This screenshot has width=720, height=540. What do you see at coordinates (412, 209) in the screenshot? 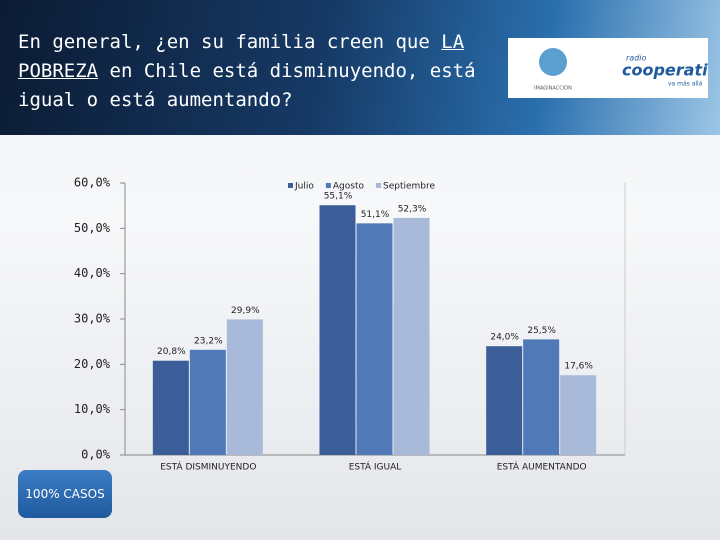
I see `value-label: 52,3%` at bounding box center [412, 209].